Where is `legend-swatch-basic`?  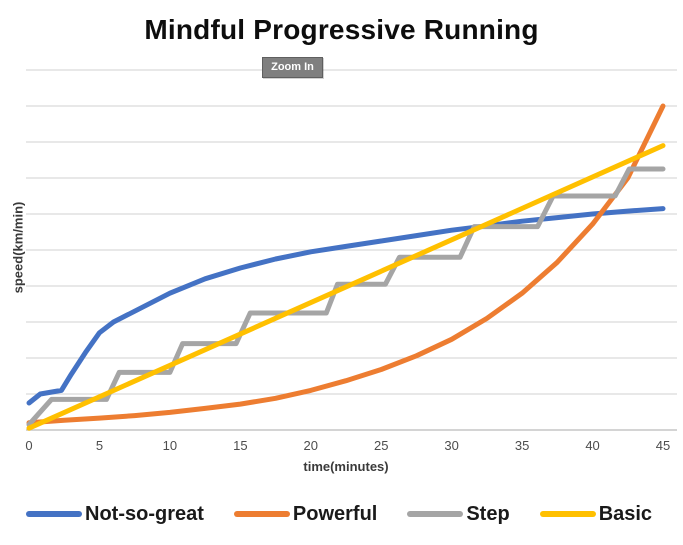
legend-swatch-basic is located at coordinates (567, 514).